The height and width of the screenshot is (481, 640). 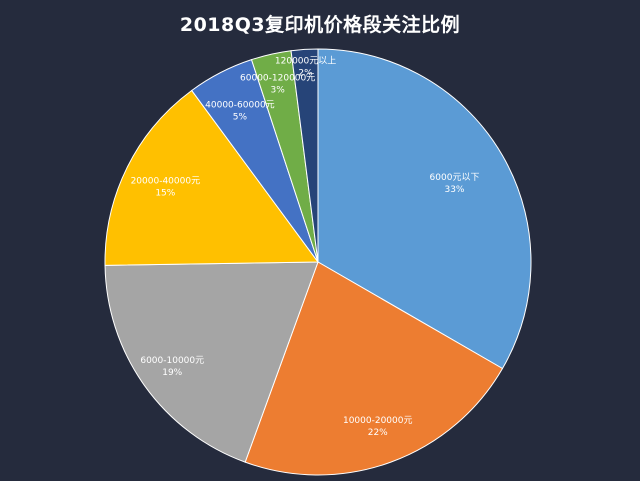 I want to click on slice-percent-label: 19%, so click(x=172, y=373).